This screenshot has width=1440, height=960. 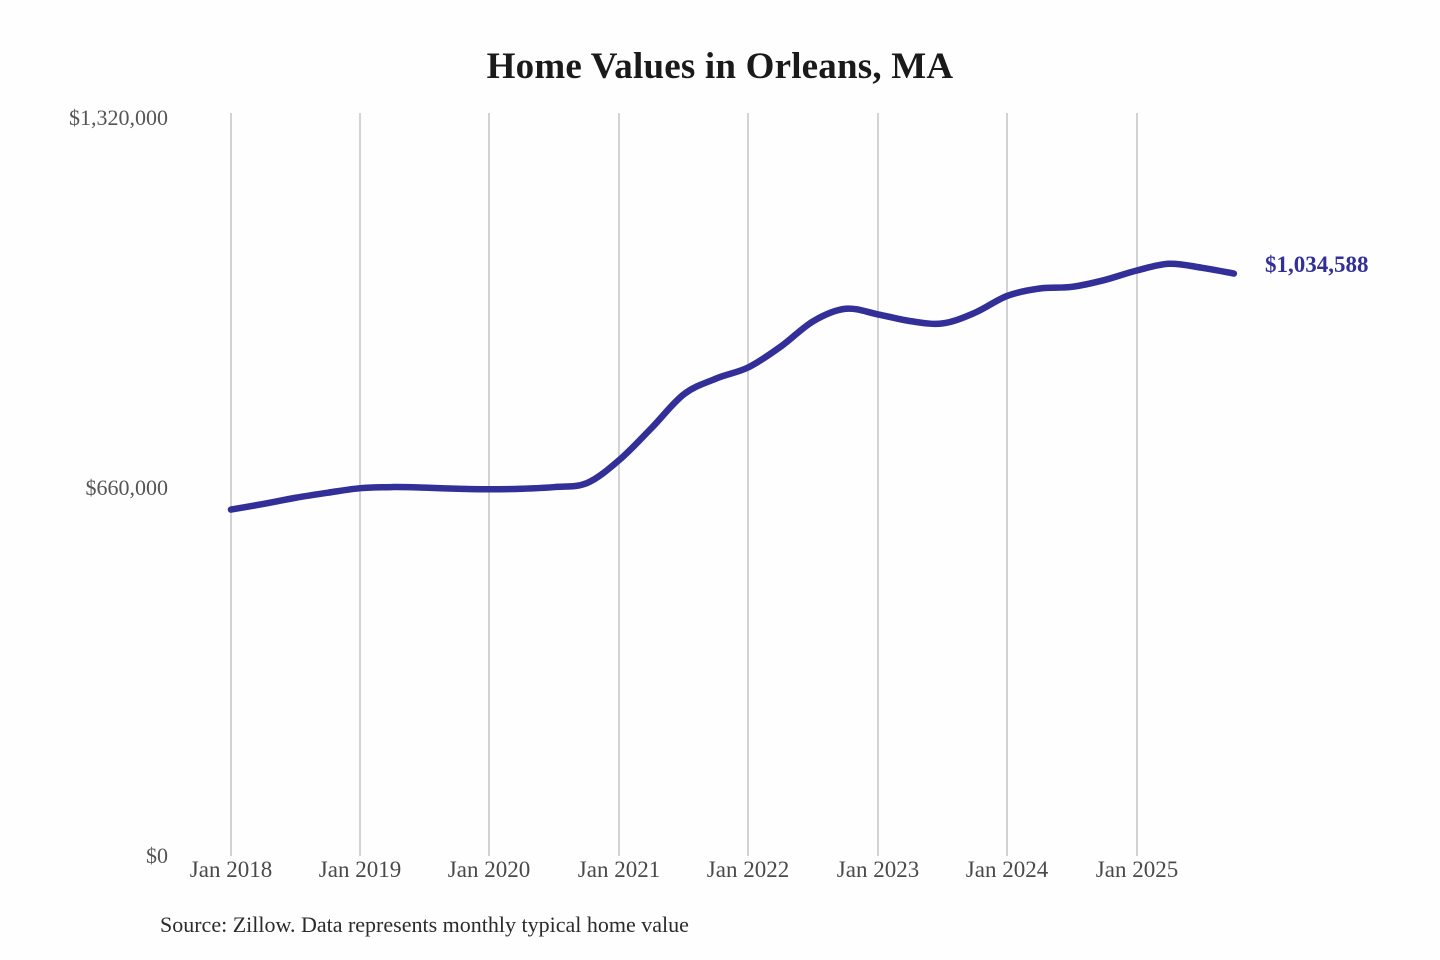 I want to click on endpoint-value-annotation: $1,034,588, so click(x=1317, y=264).